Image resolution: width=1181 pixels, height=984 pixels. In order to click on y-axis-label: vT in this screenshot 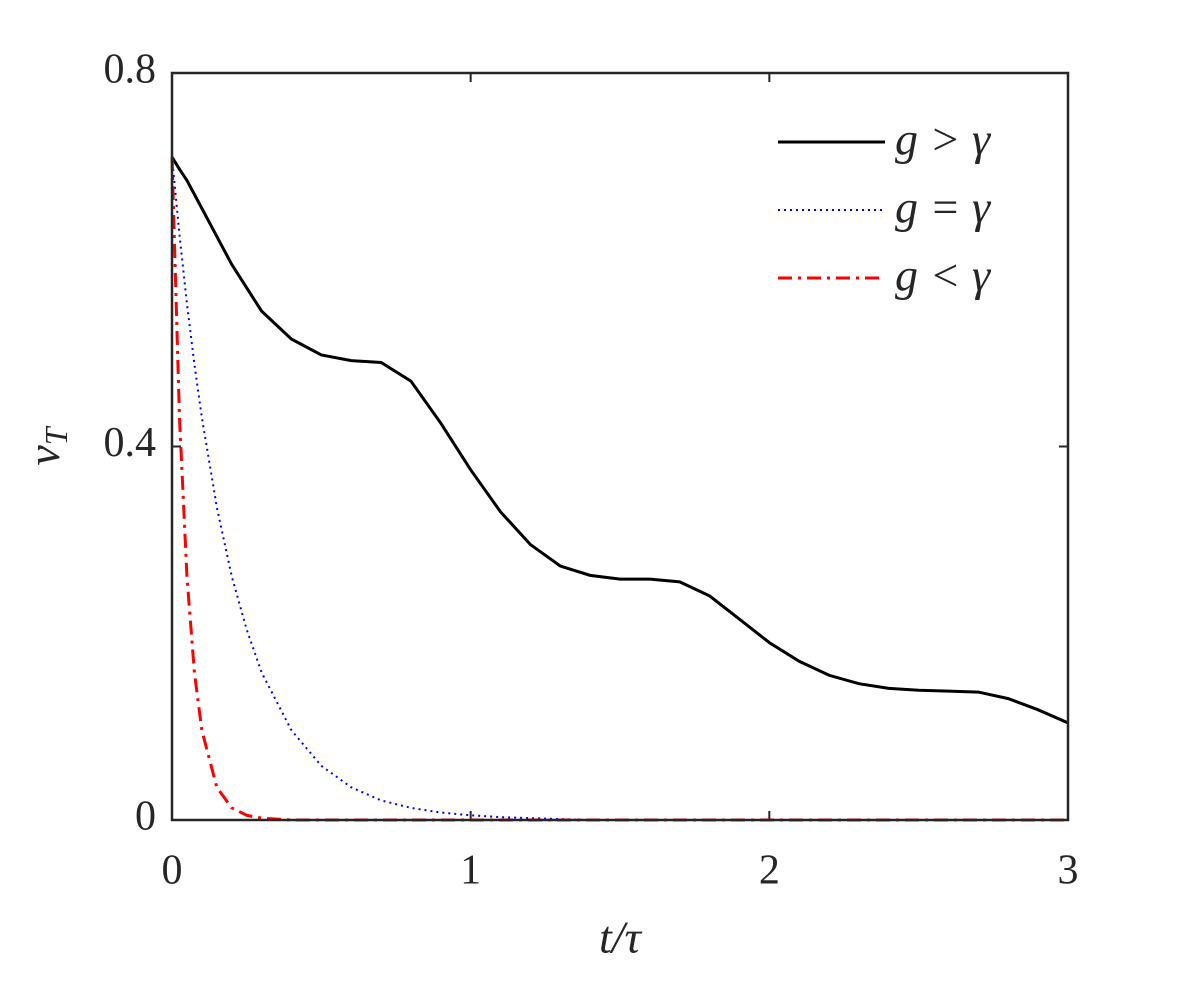, I will do `click(46, 445)`.